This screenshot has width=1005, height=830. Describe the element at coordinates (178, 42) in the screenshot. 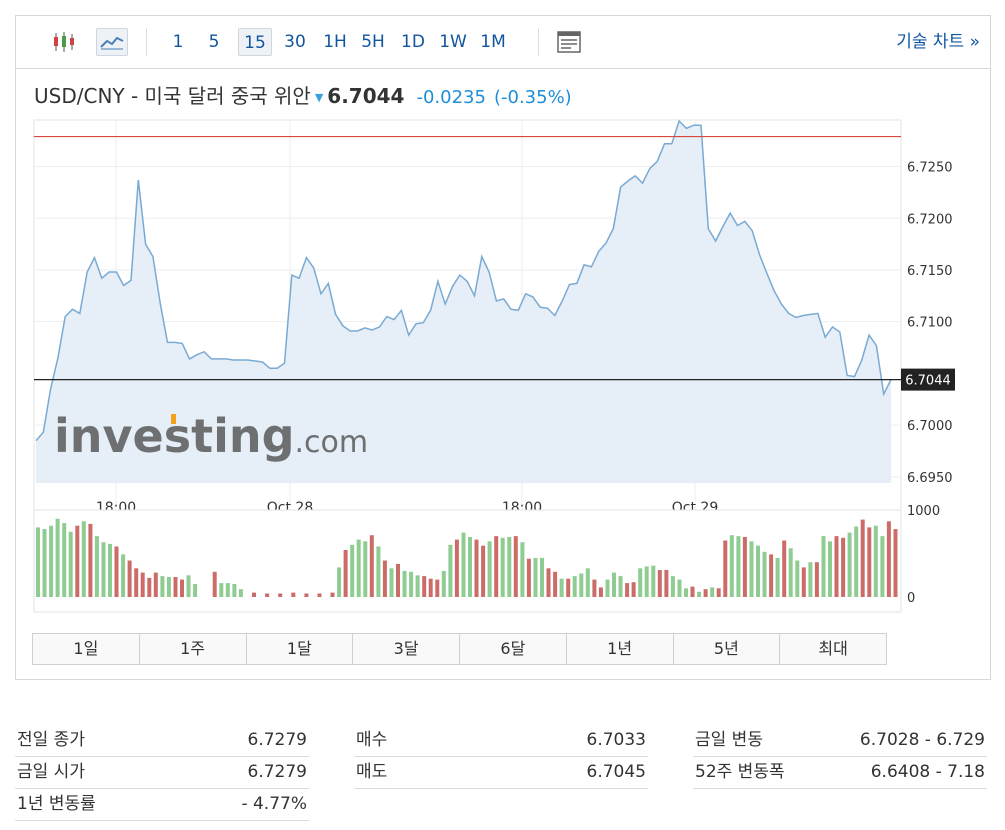

I see `interval-1: 1` at that location.